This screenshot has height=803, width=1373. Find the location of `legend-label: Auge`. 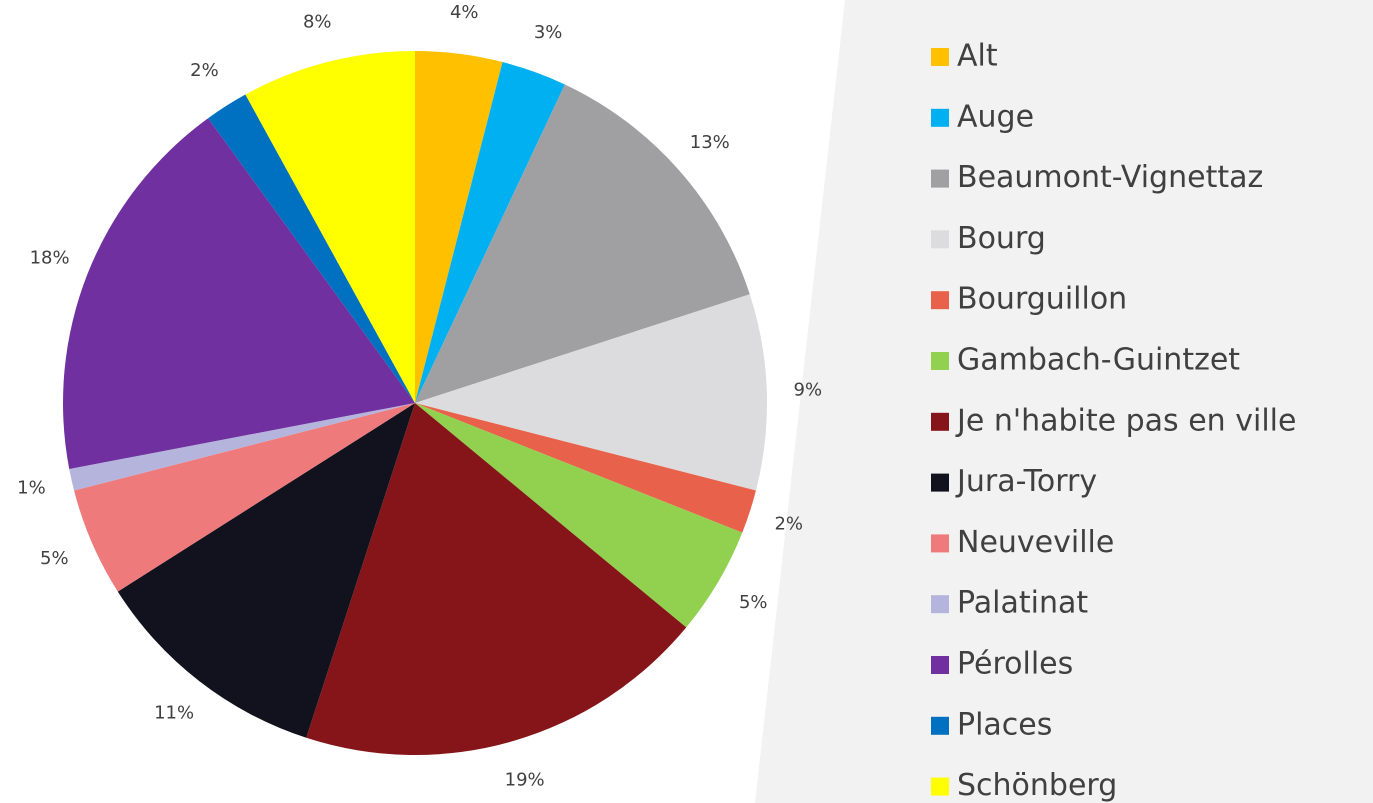

legend-label: Auge is located at coordinates (995, 116).